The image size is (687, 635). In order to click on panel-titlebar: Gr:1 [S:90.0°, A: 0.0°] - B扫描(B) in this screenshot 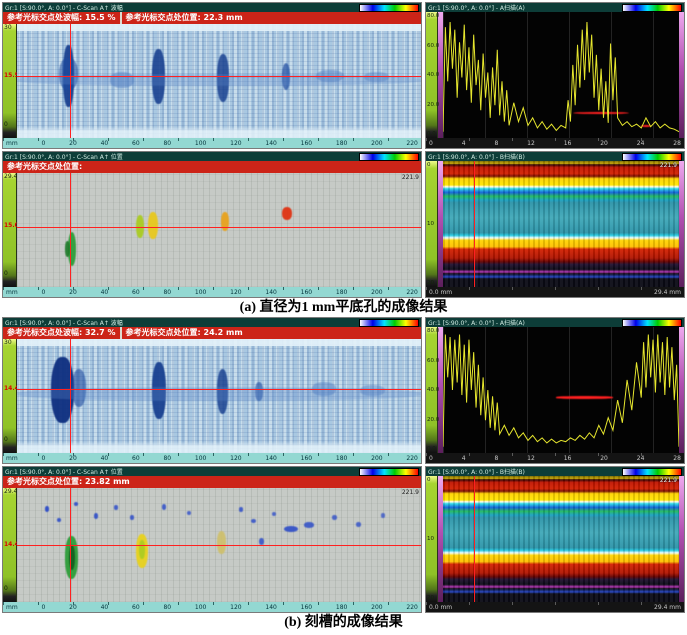, I will do `click(555, 471)`.